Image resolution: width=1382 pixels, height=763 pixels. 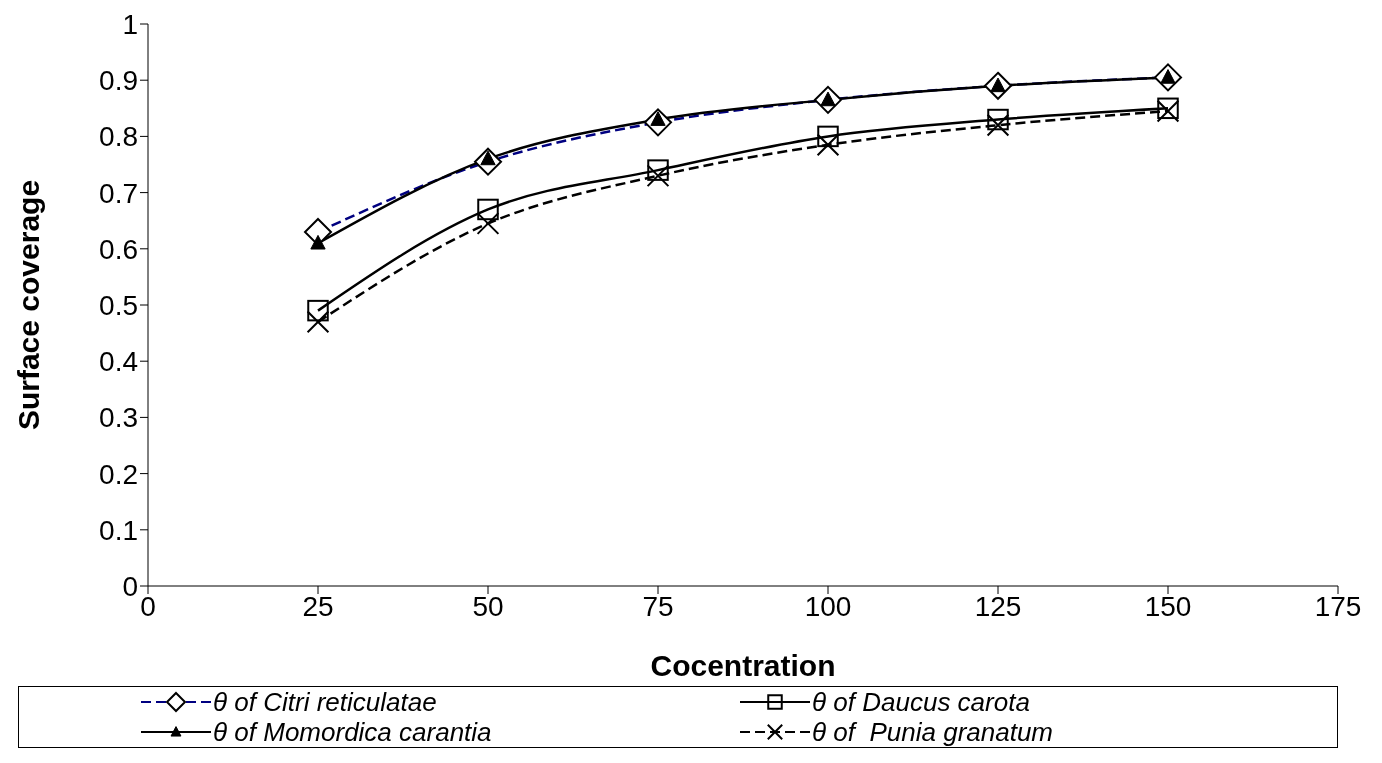 What do you see at coordinates (118, 249) in the screenshot?
I see `y-tick-label: 0.6` at bounding box center [118, 249].